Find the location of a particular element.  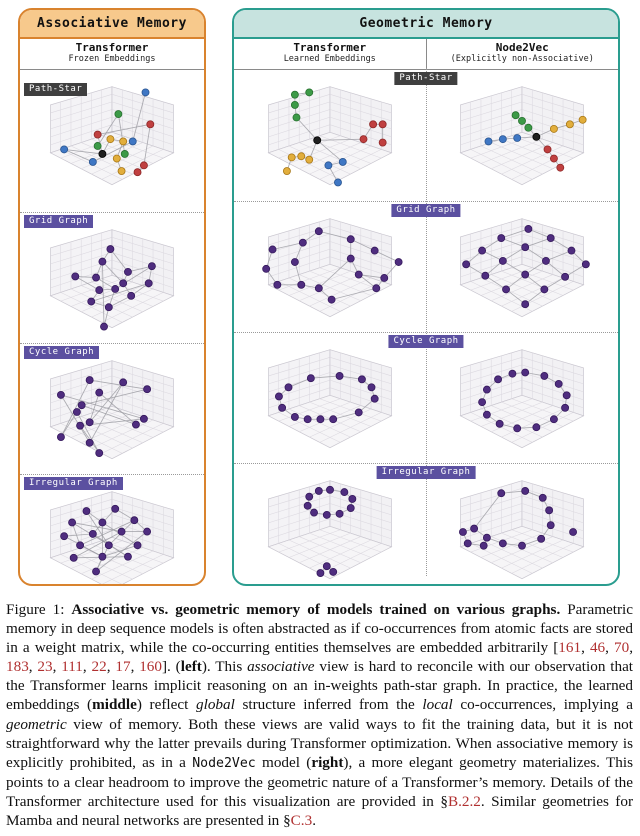

row-path-star-right: Path-Star is located at coordinates (426, 135).